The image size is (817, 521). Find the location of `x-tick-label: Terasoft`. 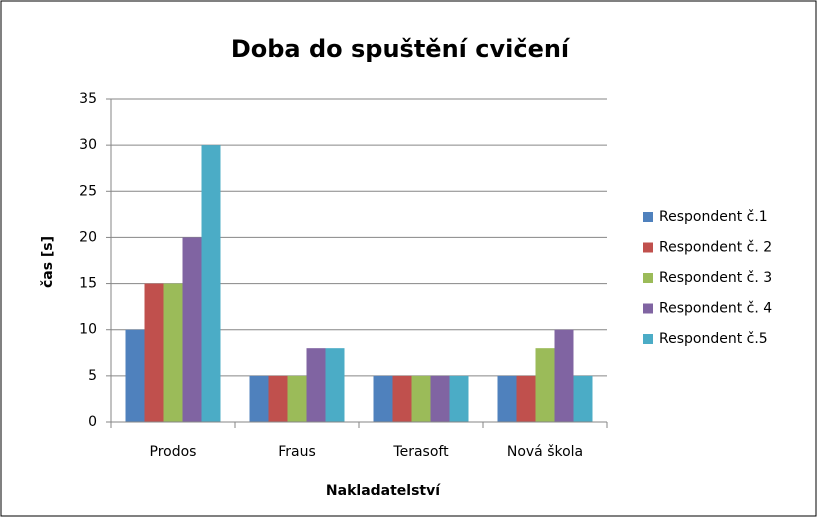

x-tick-label: Terasoft is located at coordinates (420, 452).